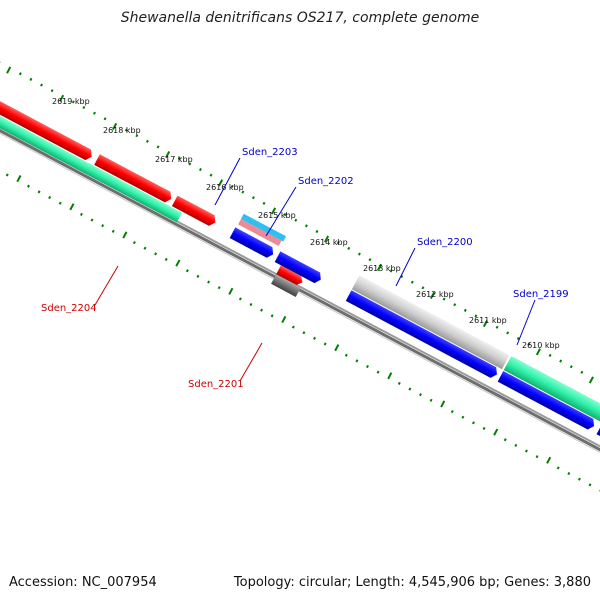  What do you see at coordinates (488, 320) in the screenshot?
I see `kbp-label: 2611 kbp` at bounding box center [488, 320].